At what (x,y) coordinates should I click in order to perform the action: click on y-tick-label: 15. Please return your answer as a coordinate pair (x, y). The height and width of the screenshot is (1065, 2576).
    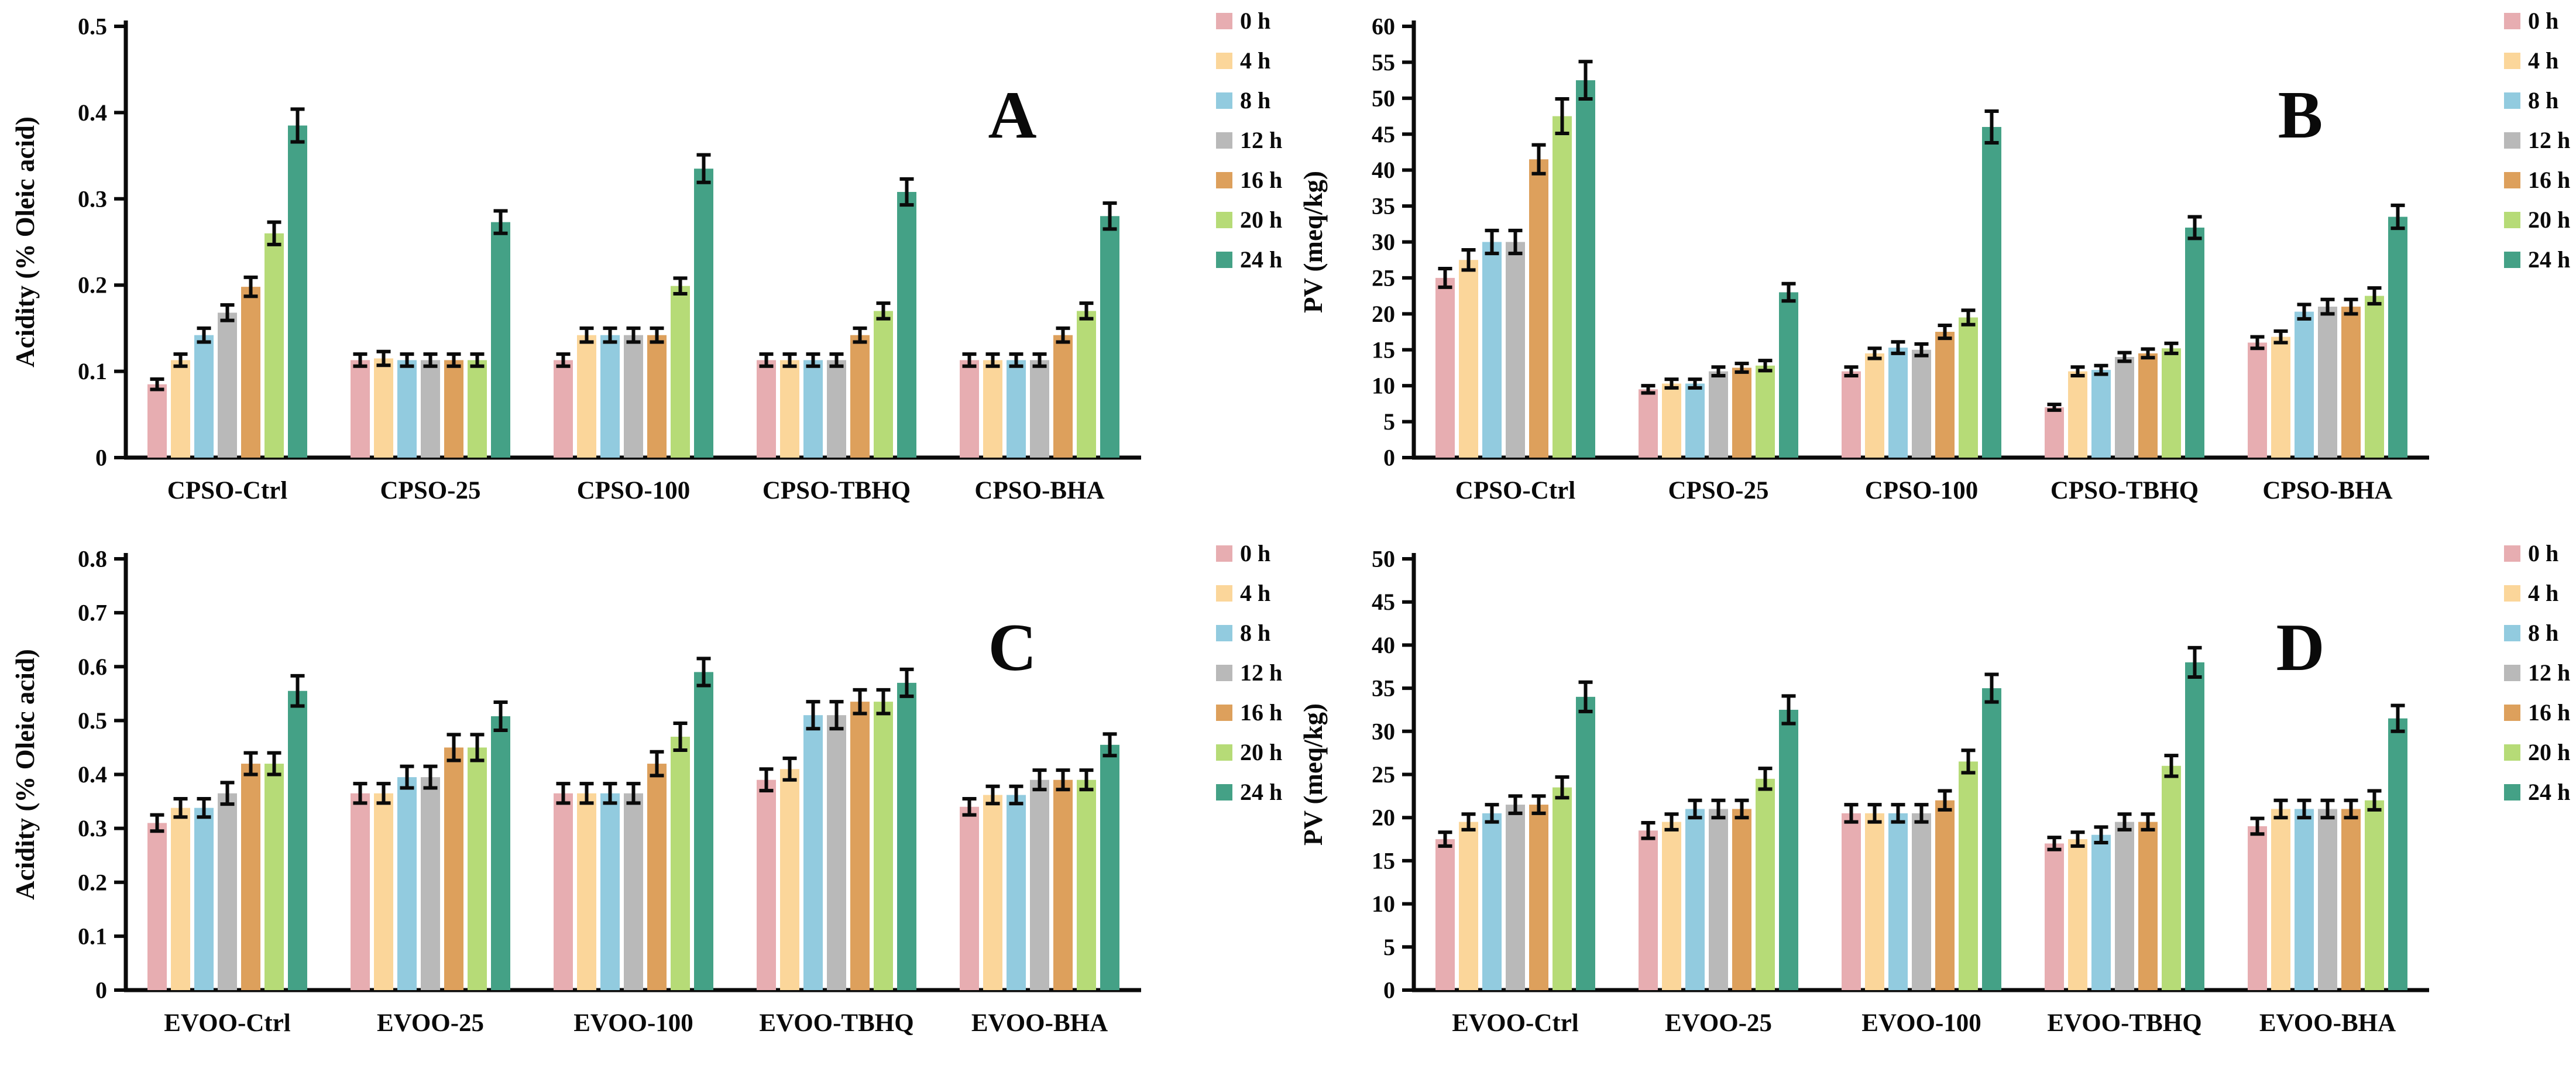
    Looking at the image, I should click on (1383, 861).